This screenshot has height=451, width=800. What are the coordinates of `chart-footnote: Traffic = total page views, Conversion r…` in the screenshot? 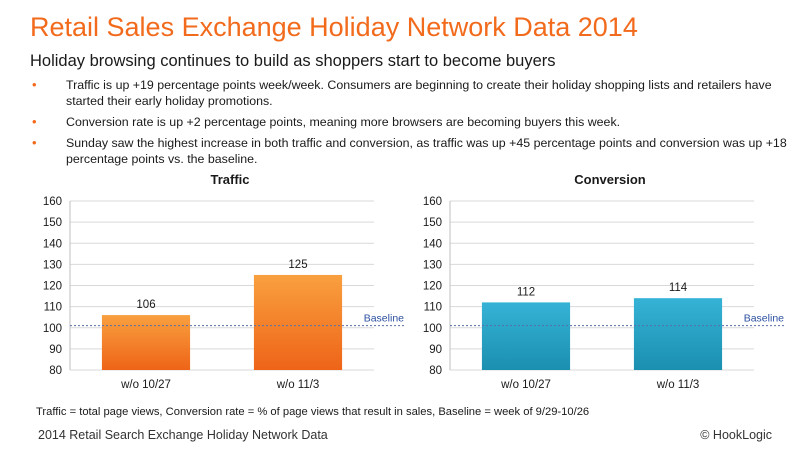 It's located at (313, 412).